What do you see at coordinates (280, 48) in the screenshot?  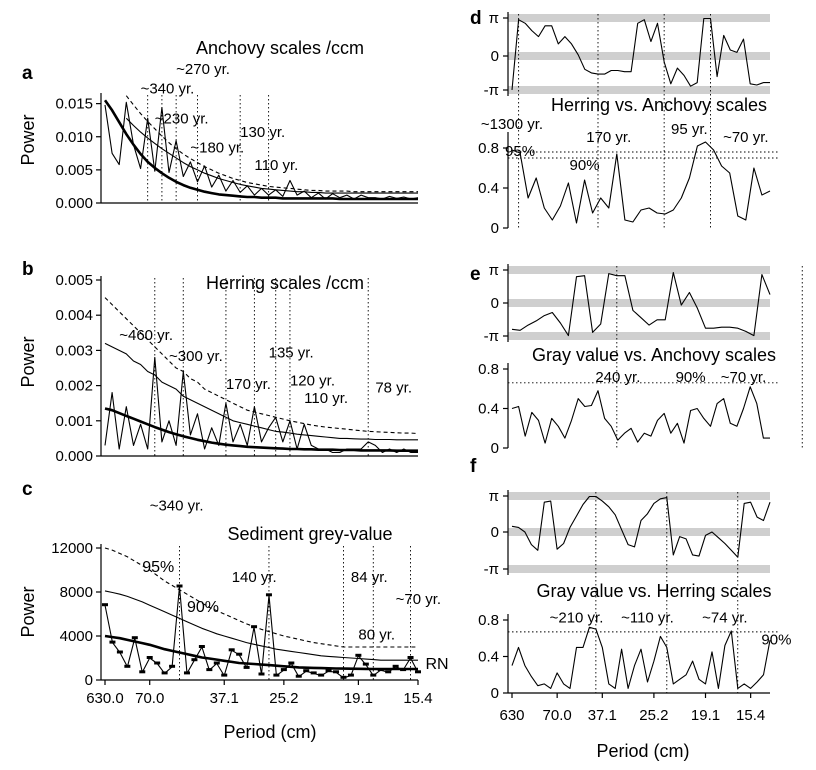 I see `chart-title-a: Anchovy scales /ccm` at bounding box center [280, 48].